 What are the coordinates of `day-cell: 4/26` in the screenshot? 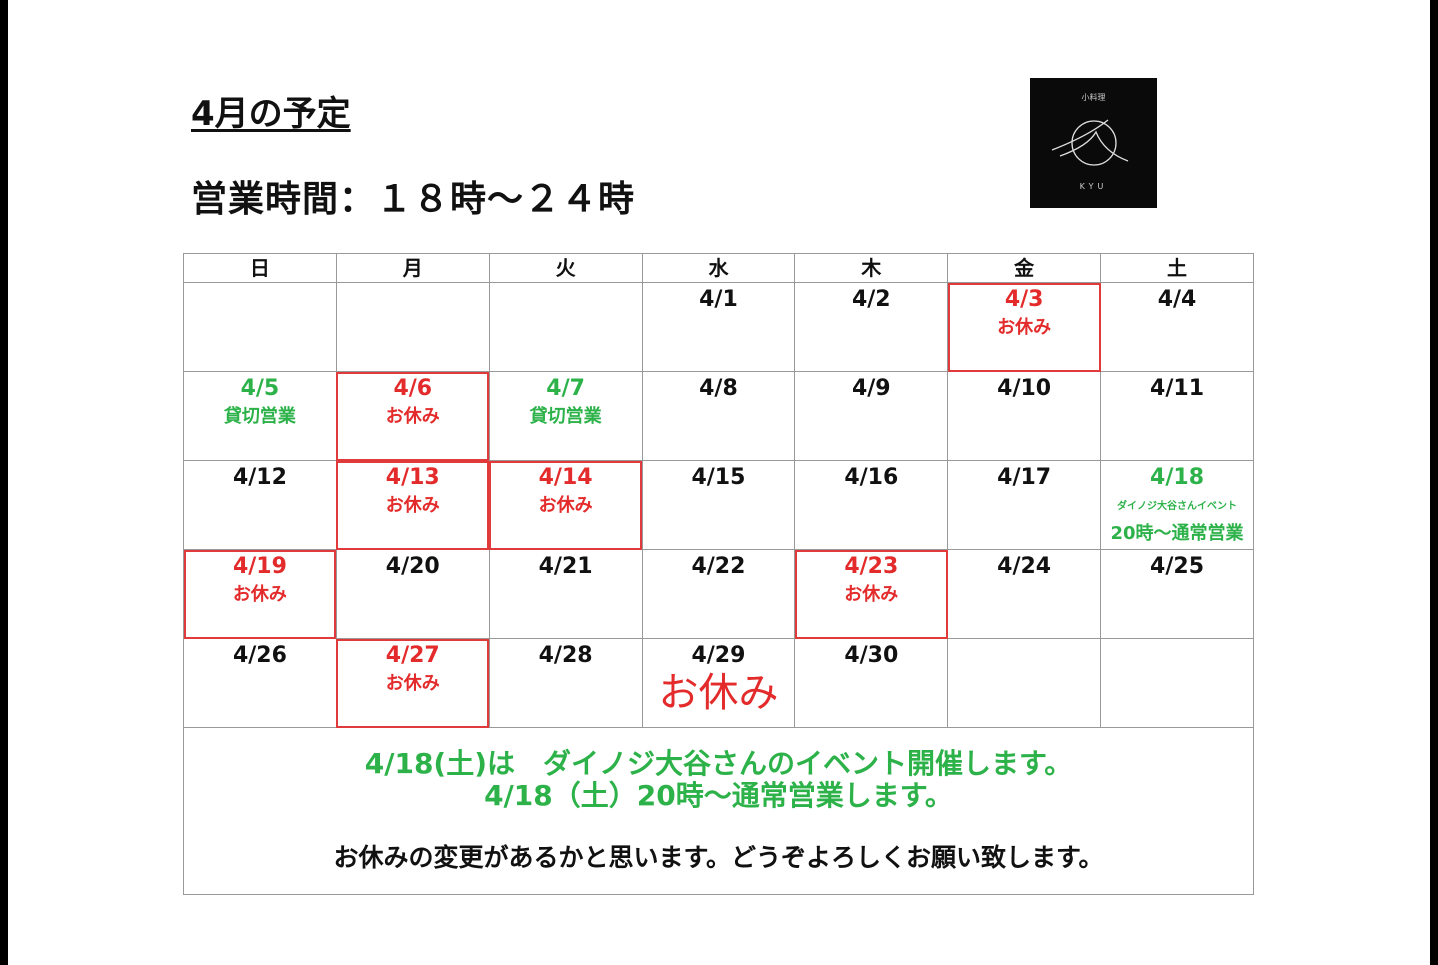 It's located at (260, 683).